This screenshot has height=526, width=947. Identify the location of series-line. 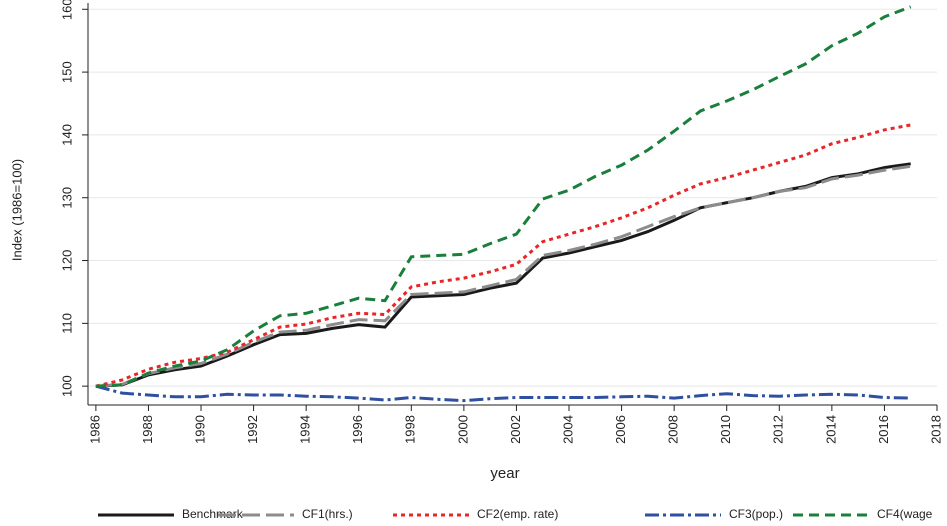
(503, 393).